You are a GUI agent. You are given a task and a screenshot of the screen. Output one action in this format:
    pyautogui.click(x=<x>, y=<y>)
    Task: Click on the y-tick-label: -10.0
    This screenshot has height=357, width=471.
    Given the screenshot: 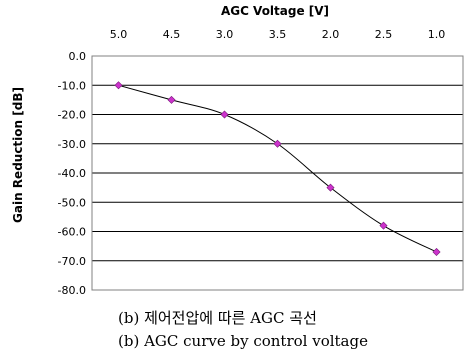 What is the action you would take?
    pyautogui.click(x=72, y=85)
    